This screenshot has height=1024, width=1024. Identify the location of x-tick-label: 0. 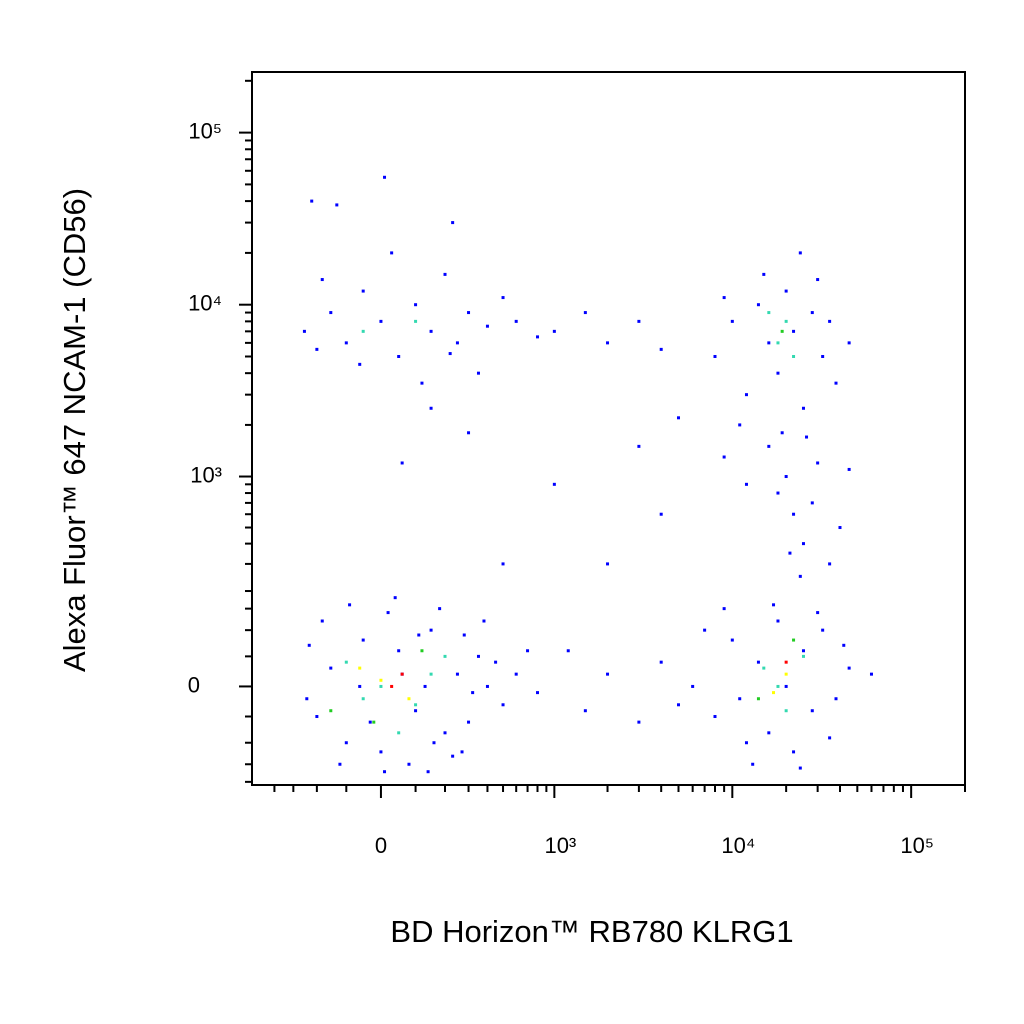
(381, 845).